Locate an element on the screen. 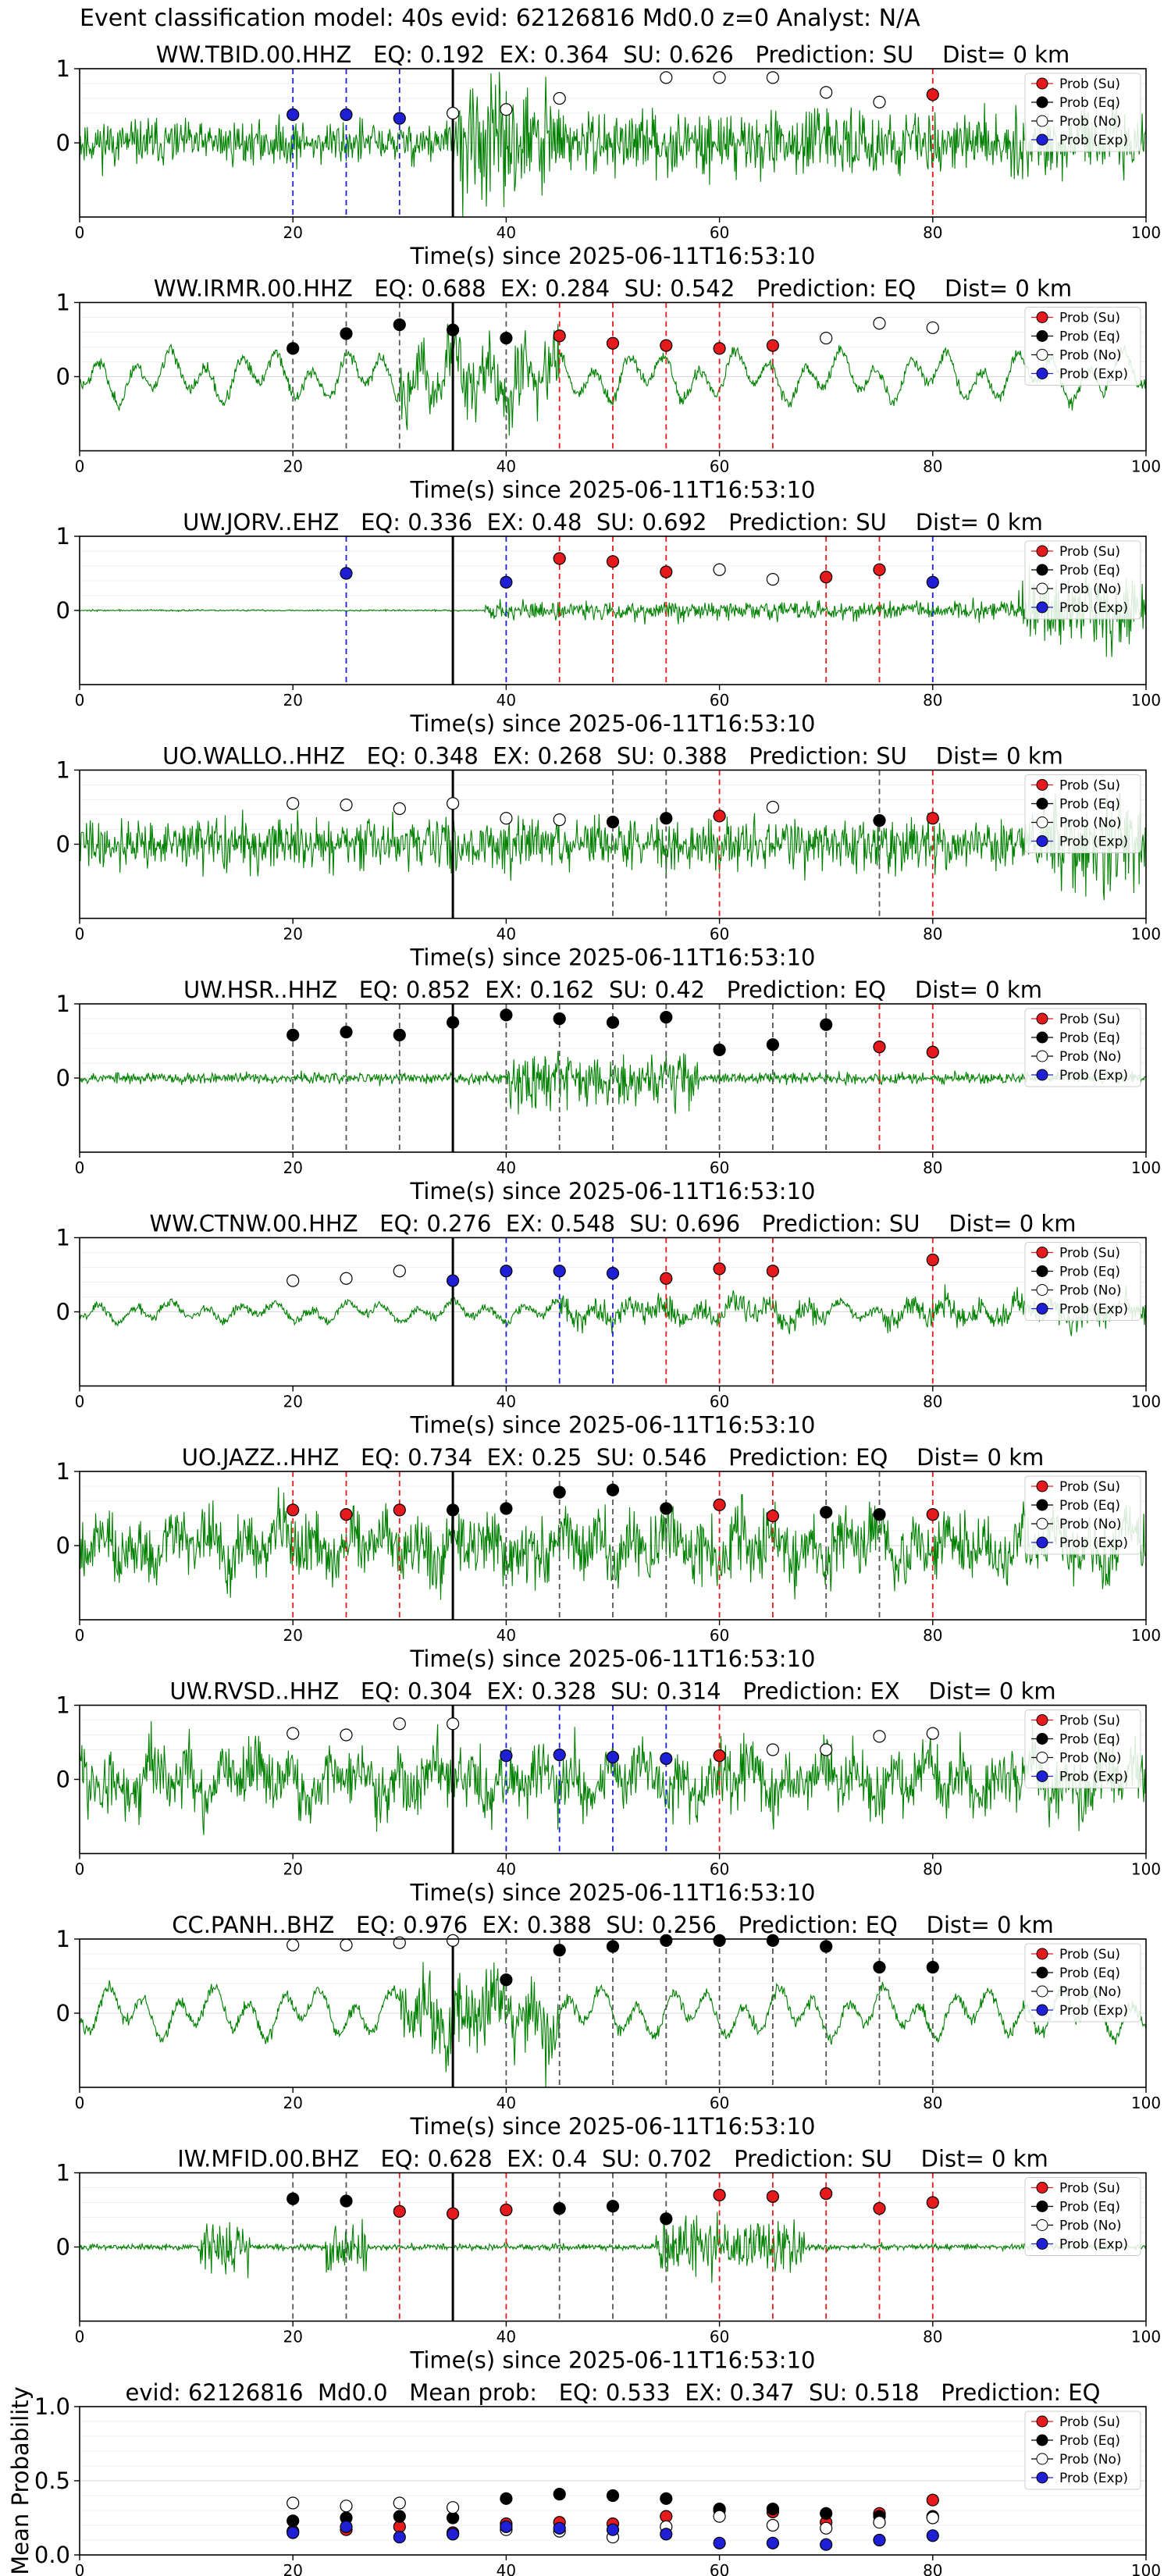 Image resolution: width=1171 pixels, height=2576 pixels. legend-marker-no is located at coordinates (1042, 588).